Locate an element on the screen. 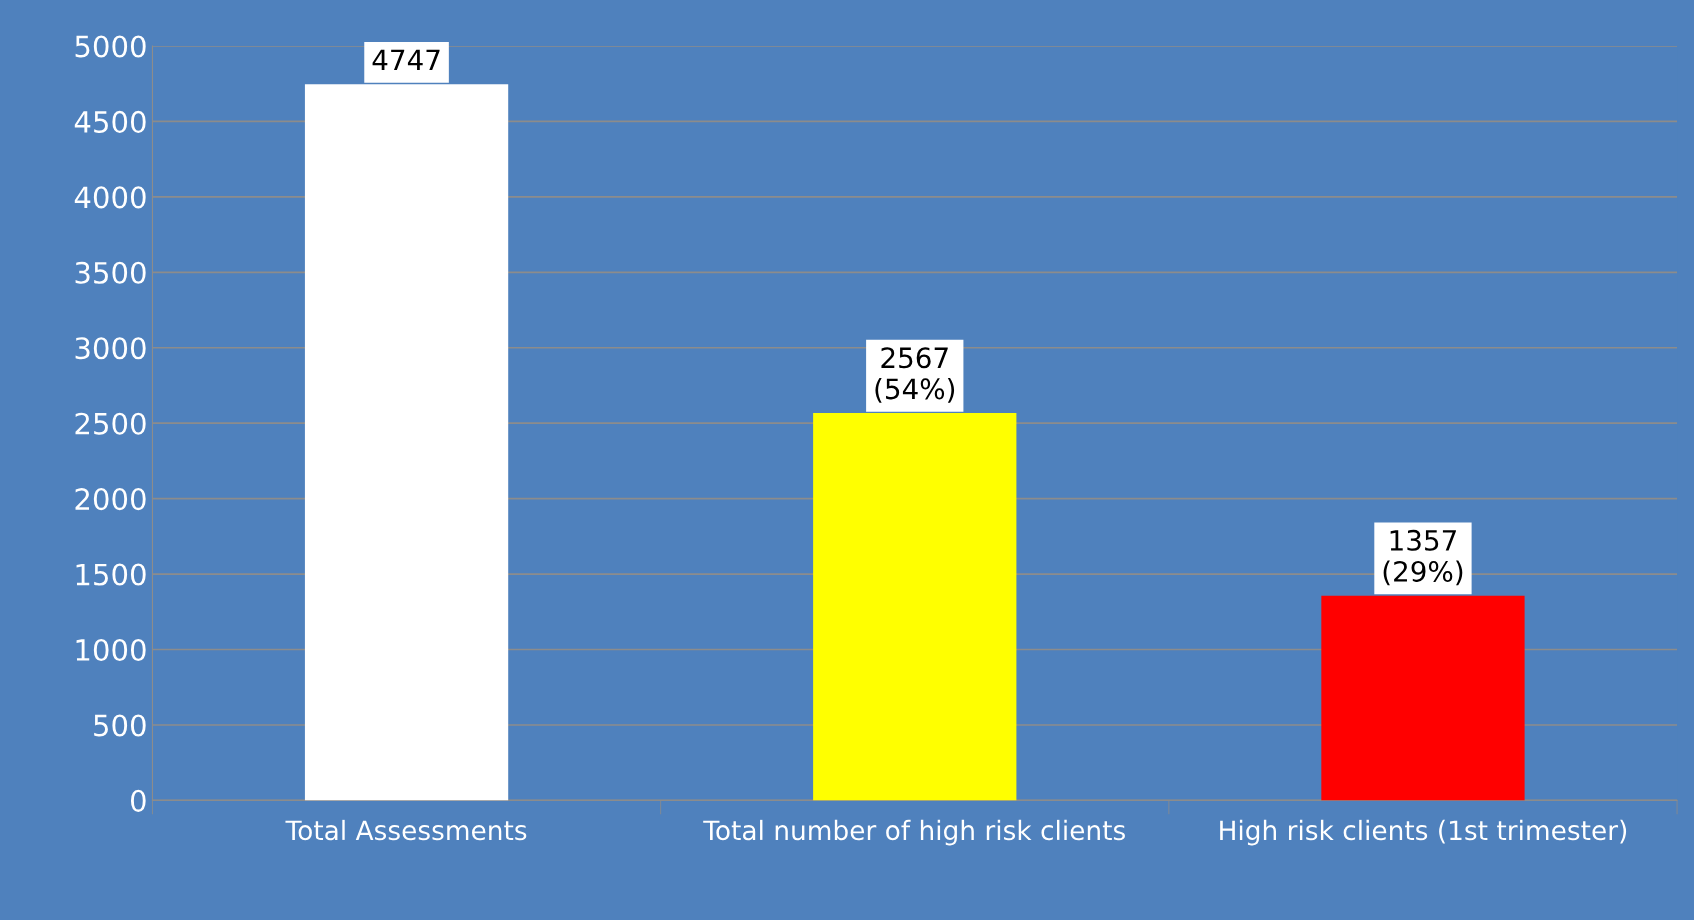  data-label: 4747 is located at coordinates (406, 60).